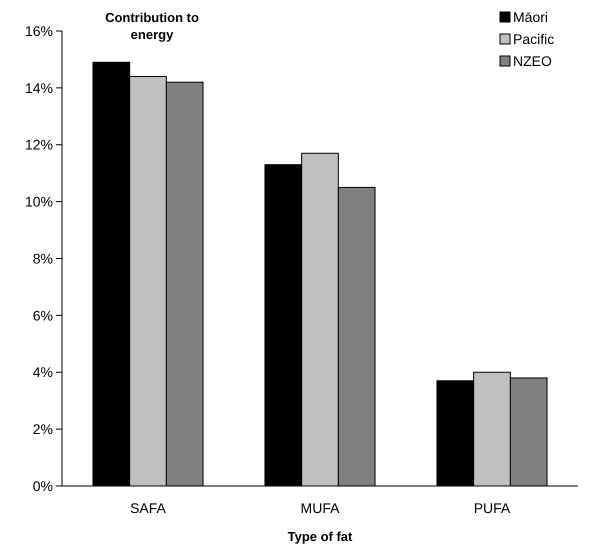  I want to click on x-tick-label: MUFA, so click(320, 508).